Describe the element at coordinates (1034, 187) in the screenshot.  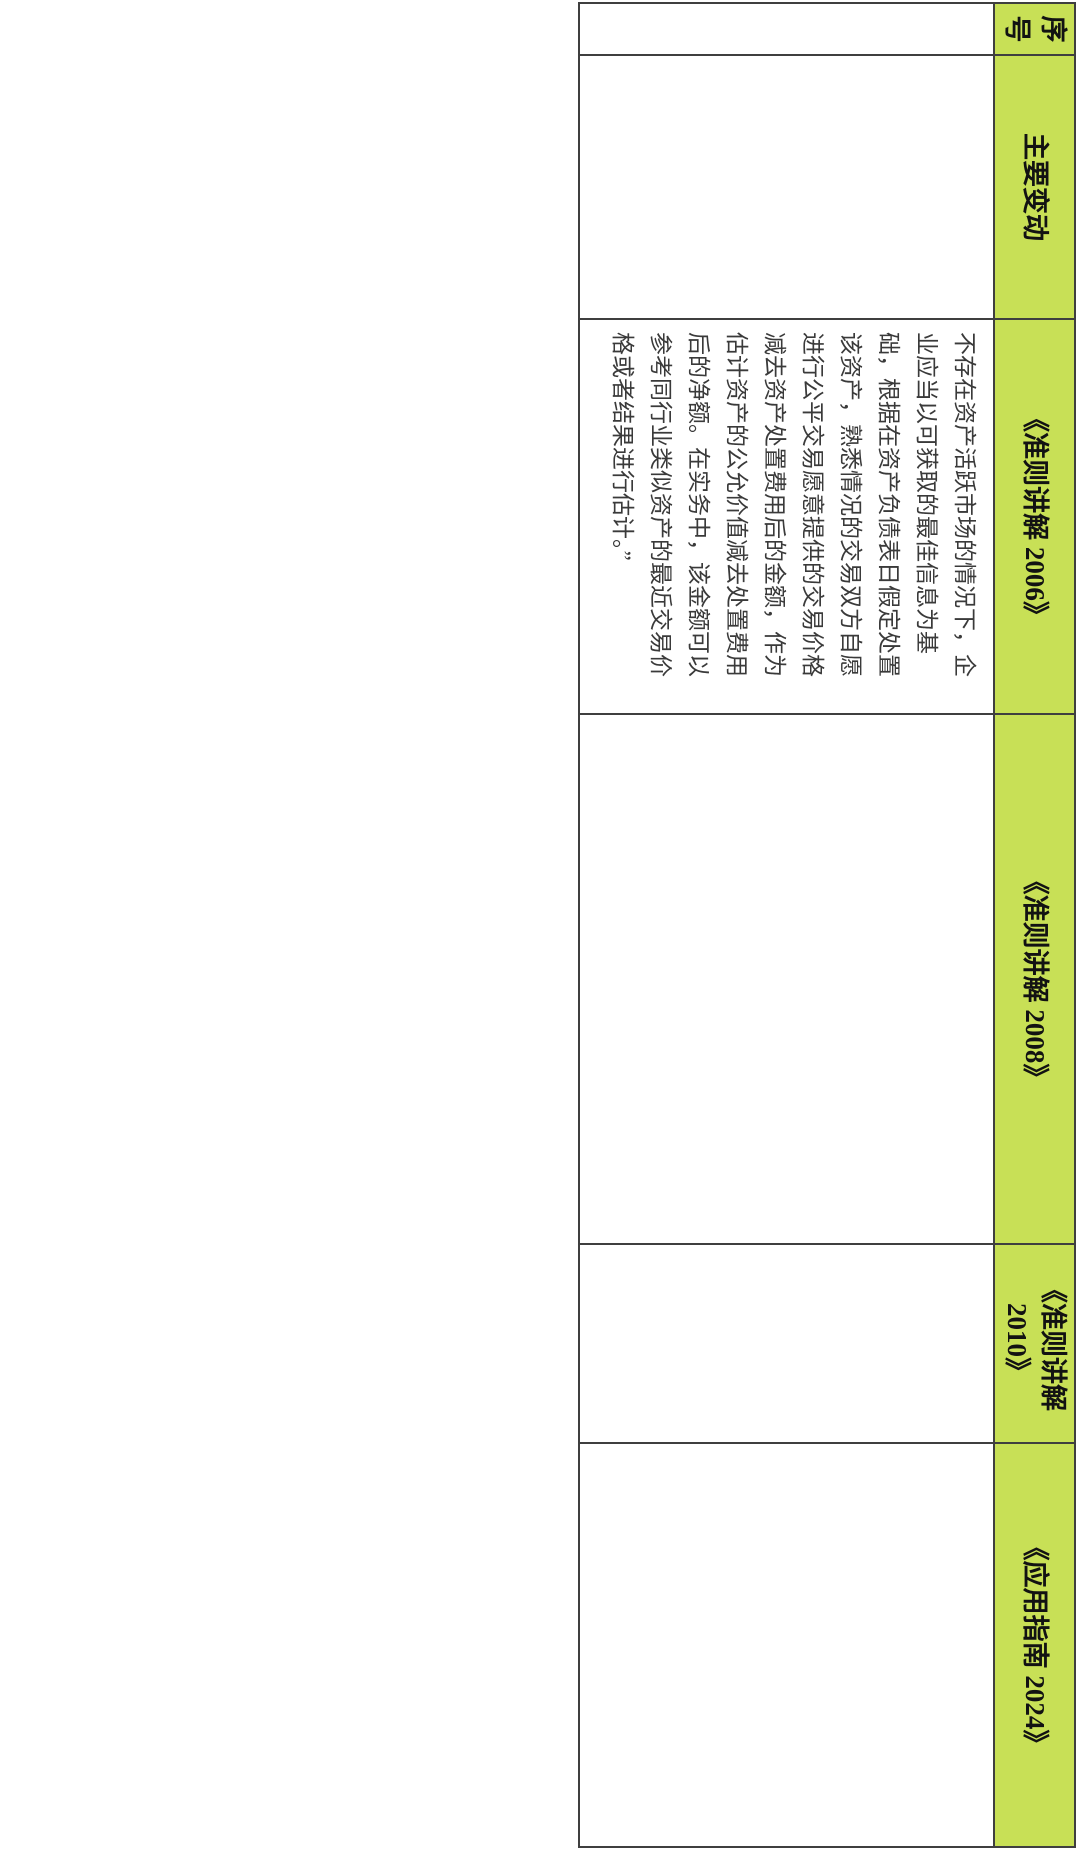
I see `header-cell-zhuyao-biandong: 主要变动` at that location.